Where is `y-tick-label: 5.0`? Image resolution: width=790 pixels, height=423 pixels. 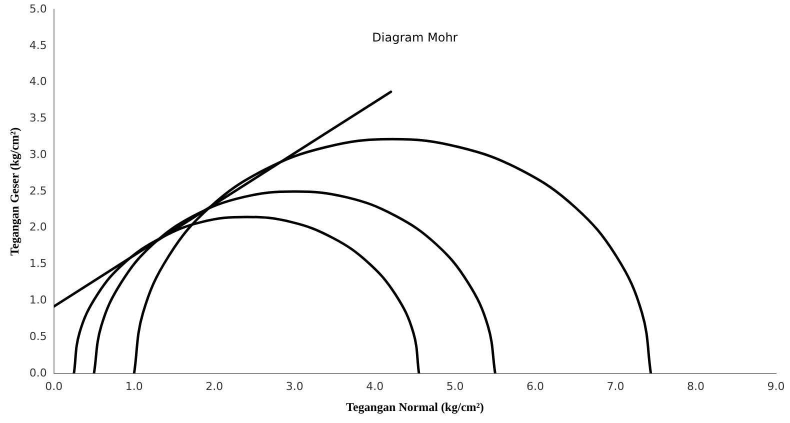
y-tick-label: 5.0 is located at coordinates (38, 9).